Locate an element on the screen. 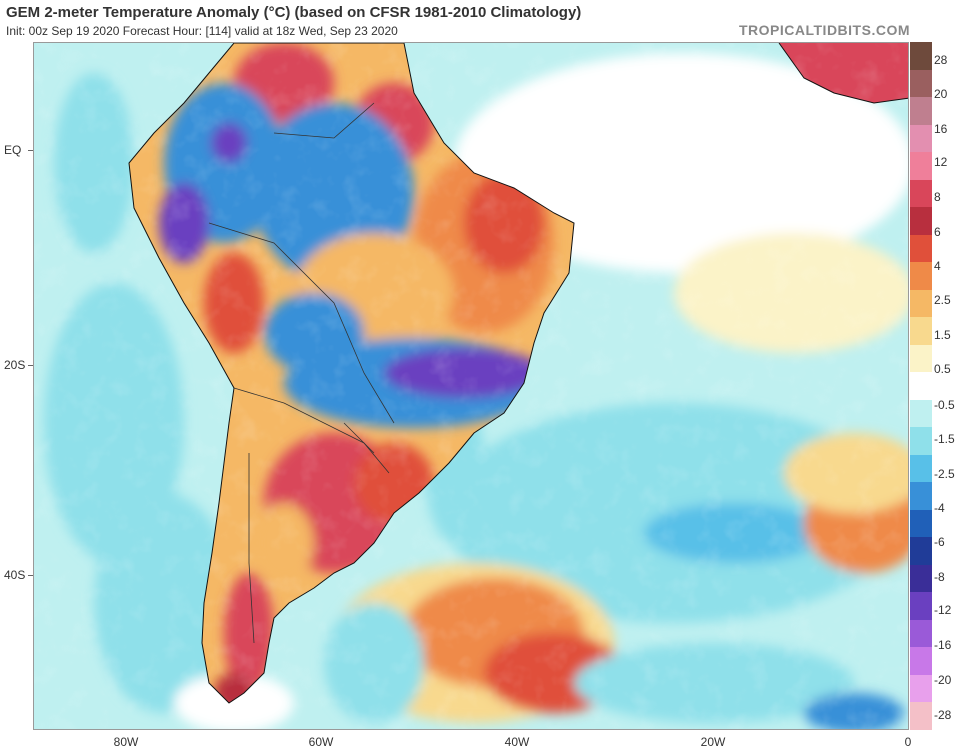 The image size is (960, 750). colorbar-label: 1.5 is located at coordinates (942, 335).